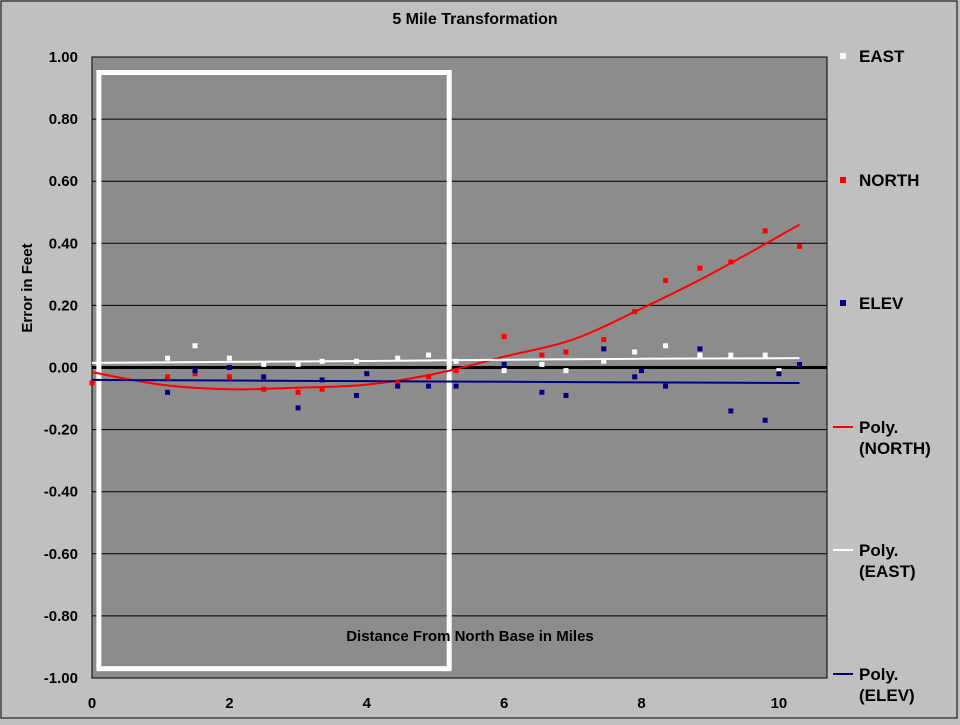 The image size is (960, 725). Describe the element at coordinates (882, 56) in the screenshot. I see `legend-label: EAST` at that location.